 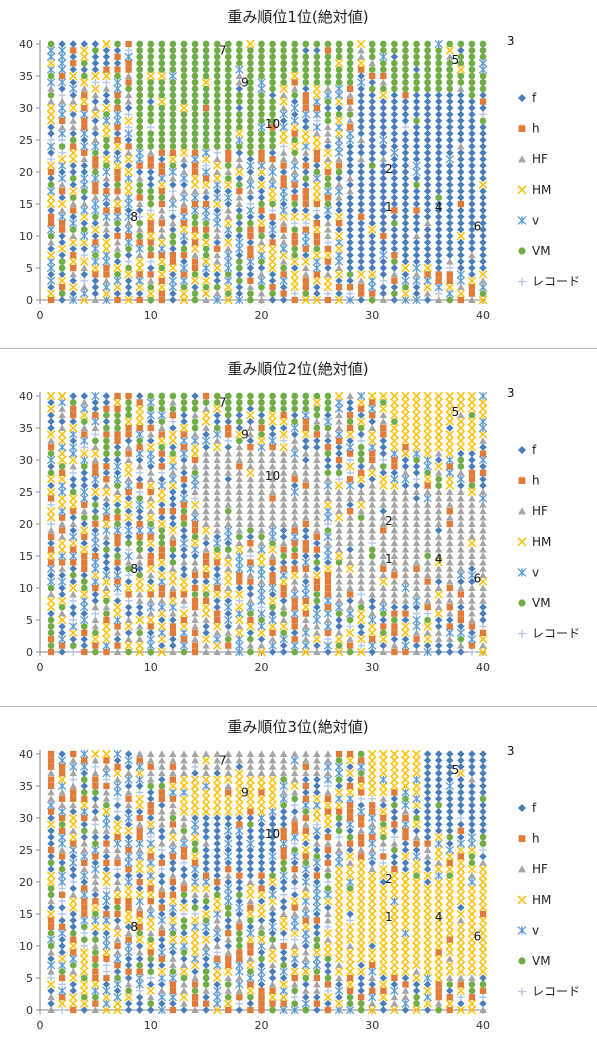 What do you see at coordinates (29, 300) in the screenshot?
I see `y-tick-label: 0` at bounding box center [29, 300].